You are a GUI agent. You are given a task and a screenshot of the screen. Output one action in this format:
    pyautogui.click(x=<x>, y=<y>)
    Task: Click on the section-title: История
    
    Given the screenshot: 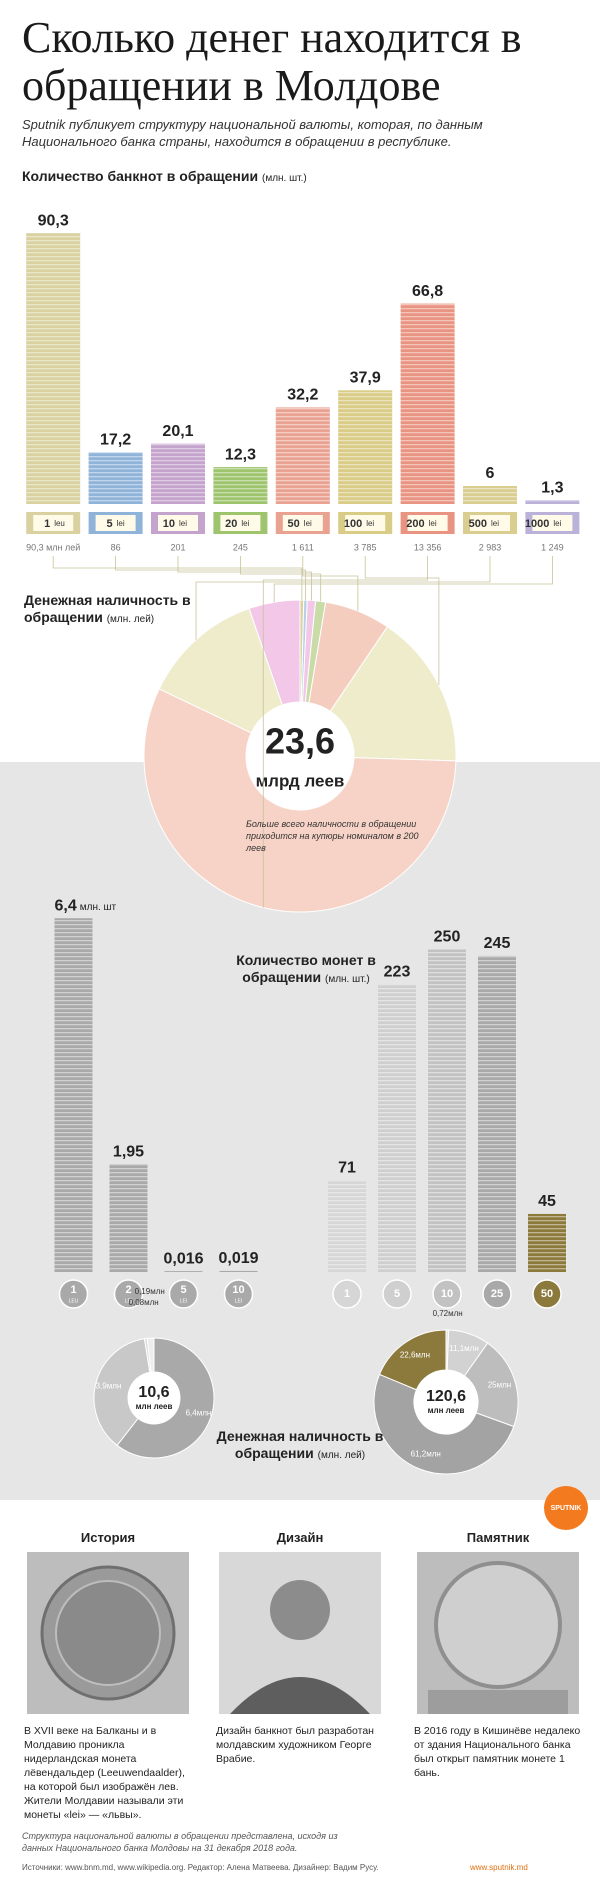 What is the action you would take?
    pyautogui.click(x=108, y=1537)
    